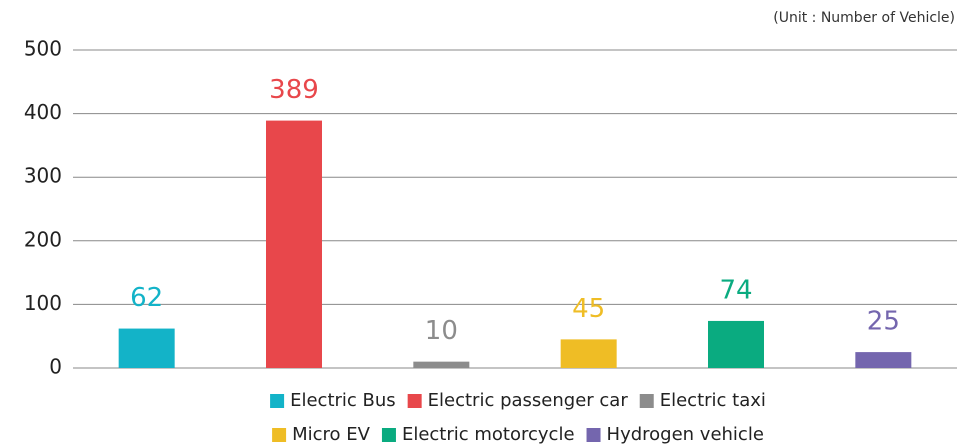 The height and width of the screenshot is (448, 960). Describe the element at coordinates (331, 434) in the screenshot. I see `legend-label: Micro EV` at that location.